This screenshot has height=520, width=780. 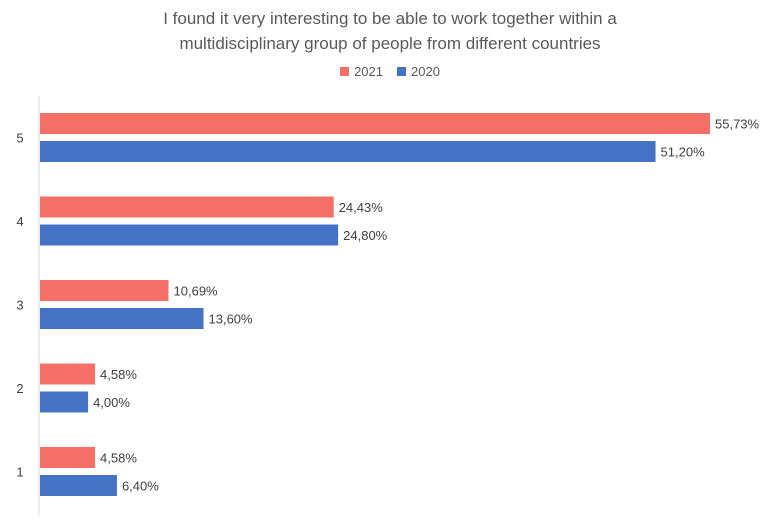 I want to click on legend-item-2021: 2021, so click(x=361, y=71).